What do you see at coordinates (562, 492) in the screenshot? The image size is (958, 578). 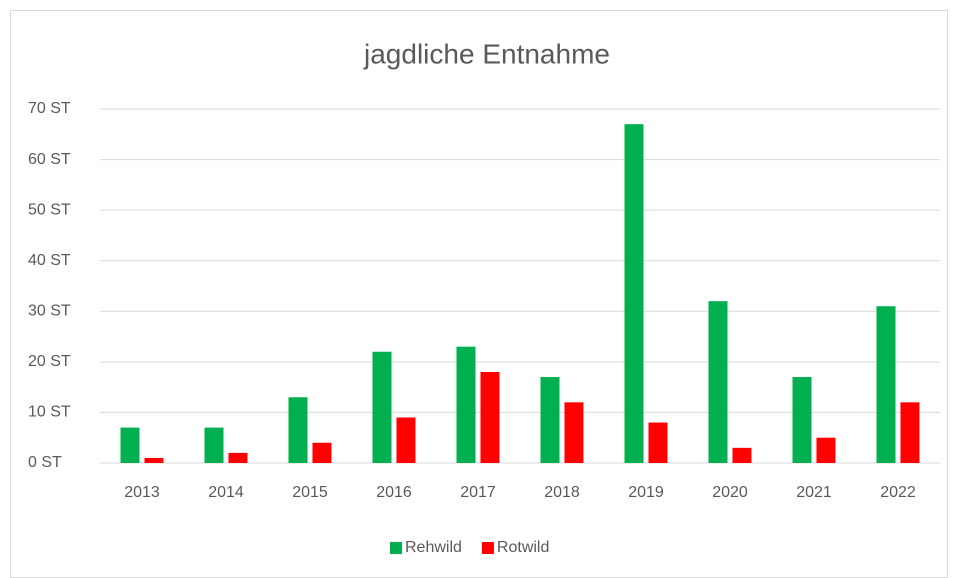 I see `x-tick-label: 2018` at bounding box center [562, 492].